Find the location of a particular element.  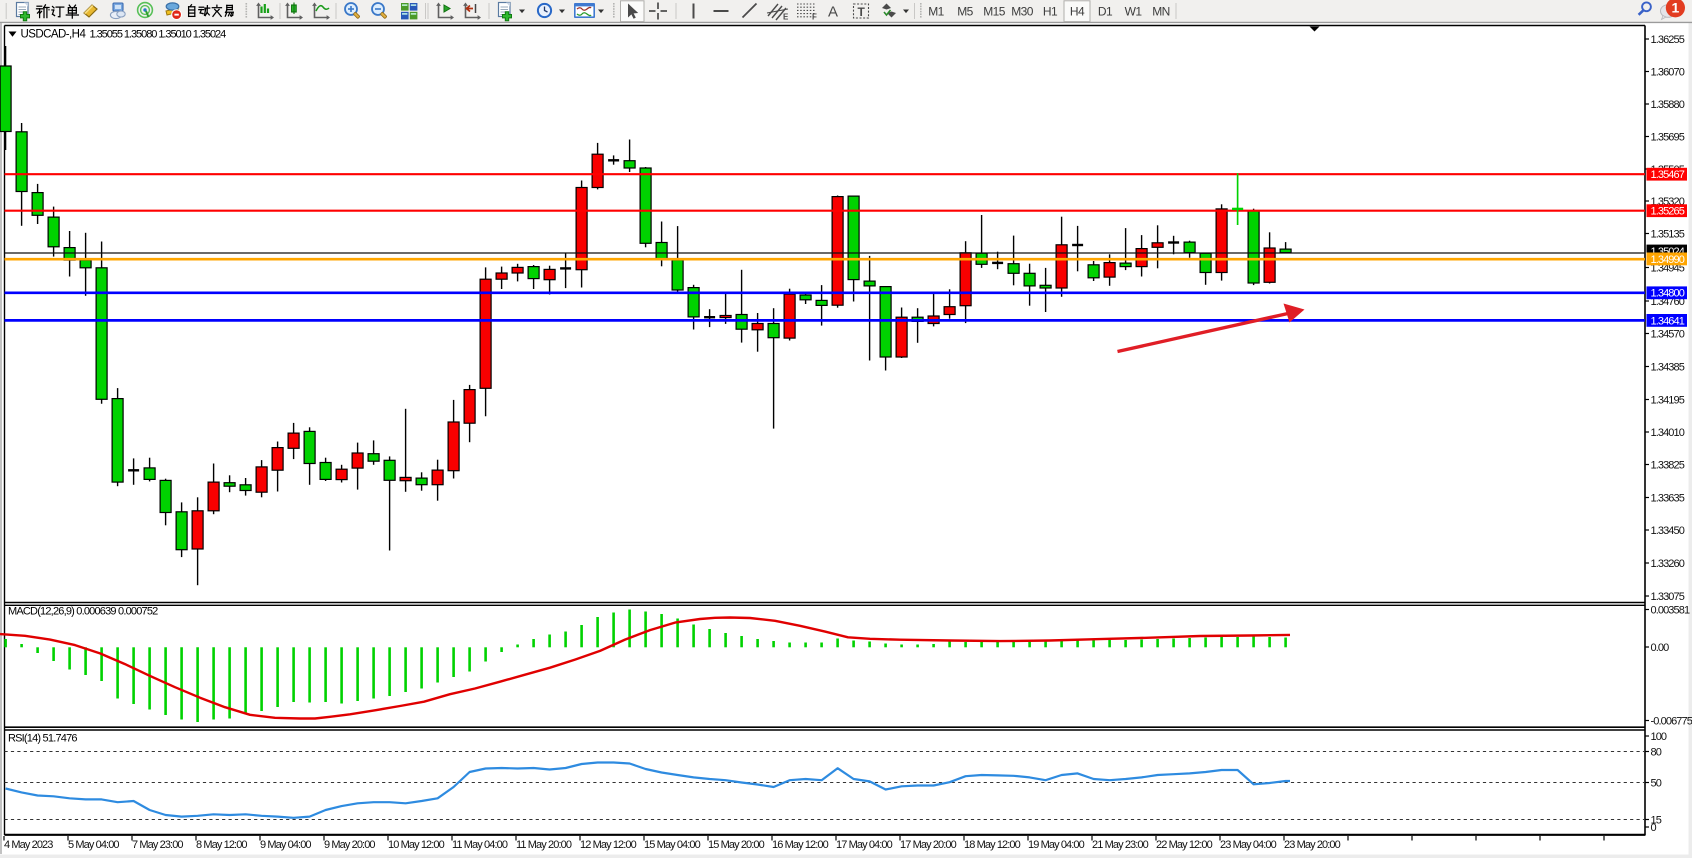

svg-text: 4 May 2023 is located at coordinates (28, 845).